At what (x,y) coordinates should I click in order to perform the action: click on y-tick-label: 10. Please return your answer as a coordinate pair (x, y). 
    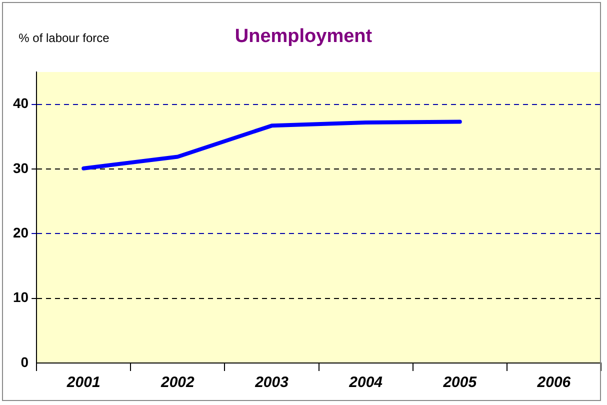
    Looking at the image, I should click on (20, 297).